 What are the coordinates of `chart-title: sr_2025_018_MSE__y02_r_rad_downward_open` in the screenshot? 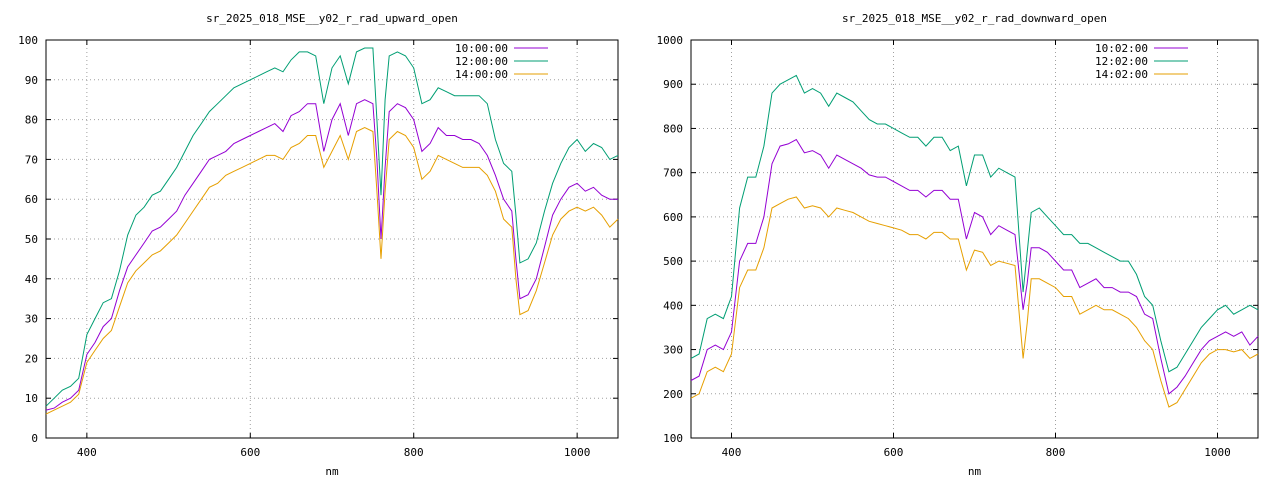 It's located at (974, 18).